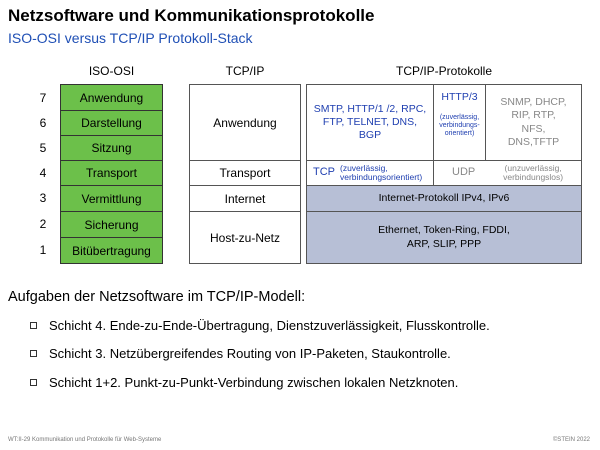 The width and height of the screenshot is (600, 450). I want to click on column-header-tcpip: TCP/IP, so click(245, 71).